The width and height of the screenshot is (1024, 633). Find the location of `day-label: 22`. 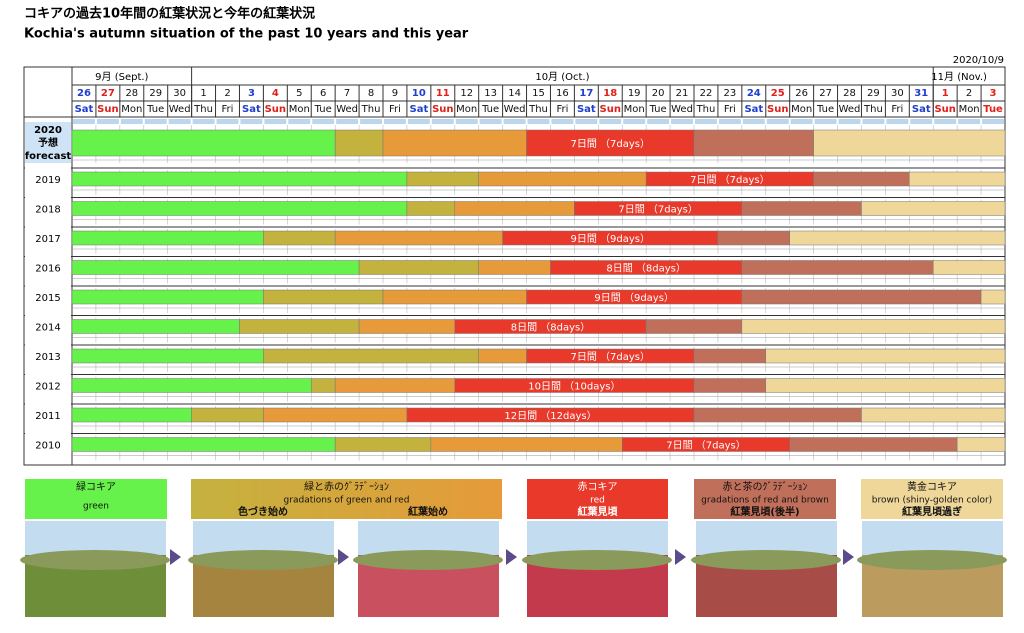

day-label: 22 is located at coordinates (706, 93).